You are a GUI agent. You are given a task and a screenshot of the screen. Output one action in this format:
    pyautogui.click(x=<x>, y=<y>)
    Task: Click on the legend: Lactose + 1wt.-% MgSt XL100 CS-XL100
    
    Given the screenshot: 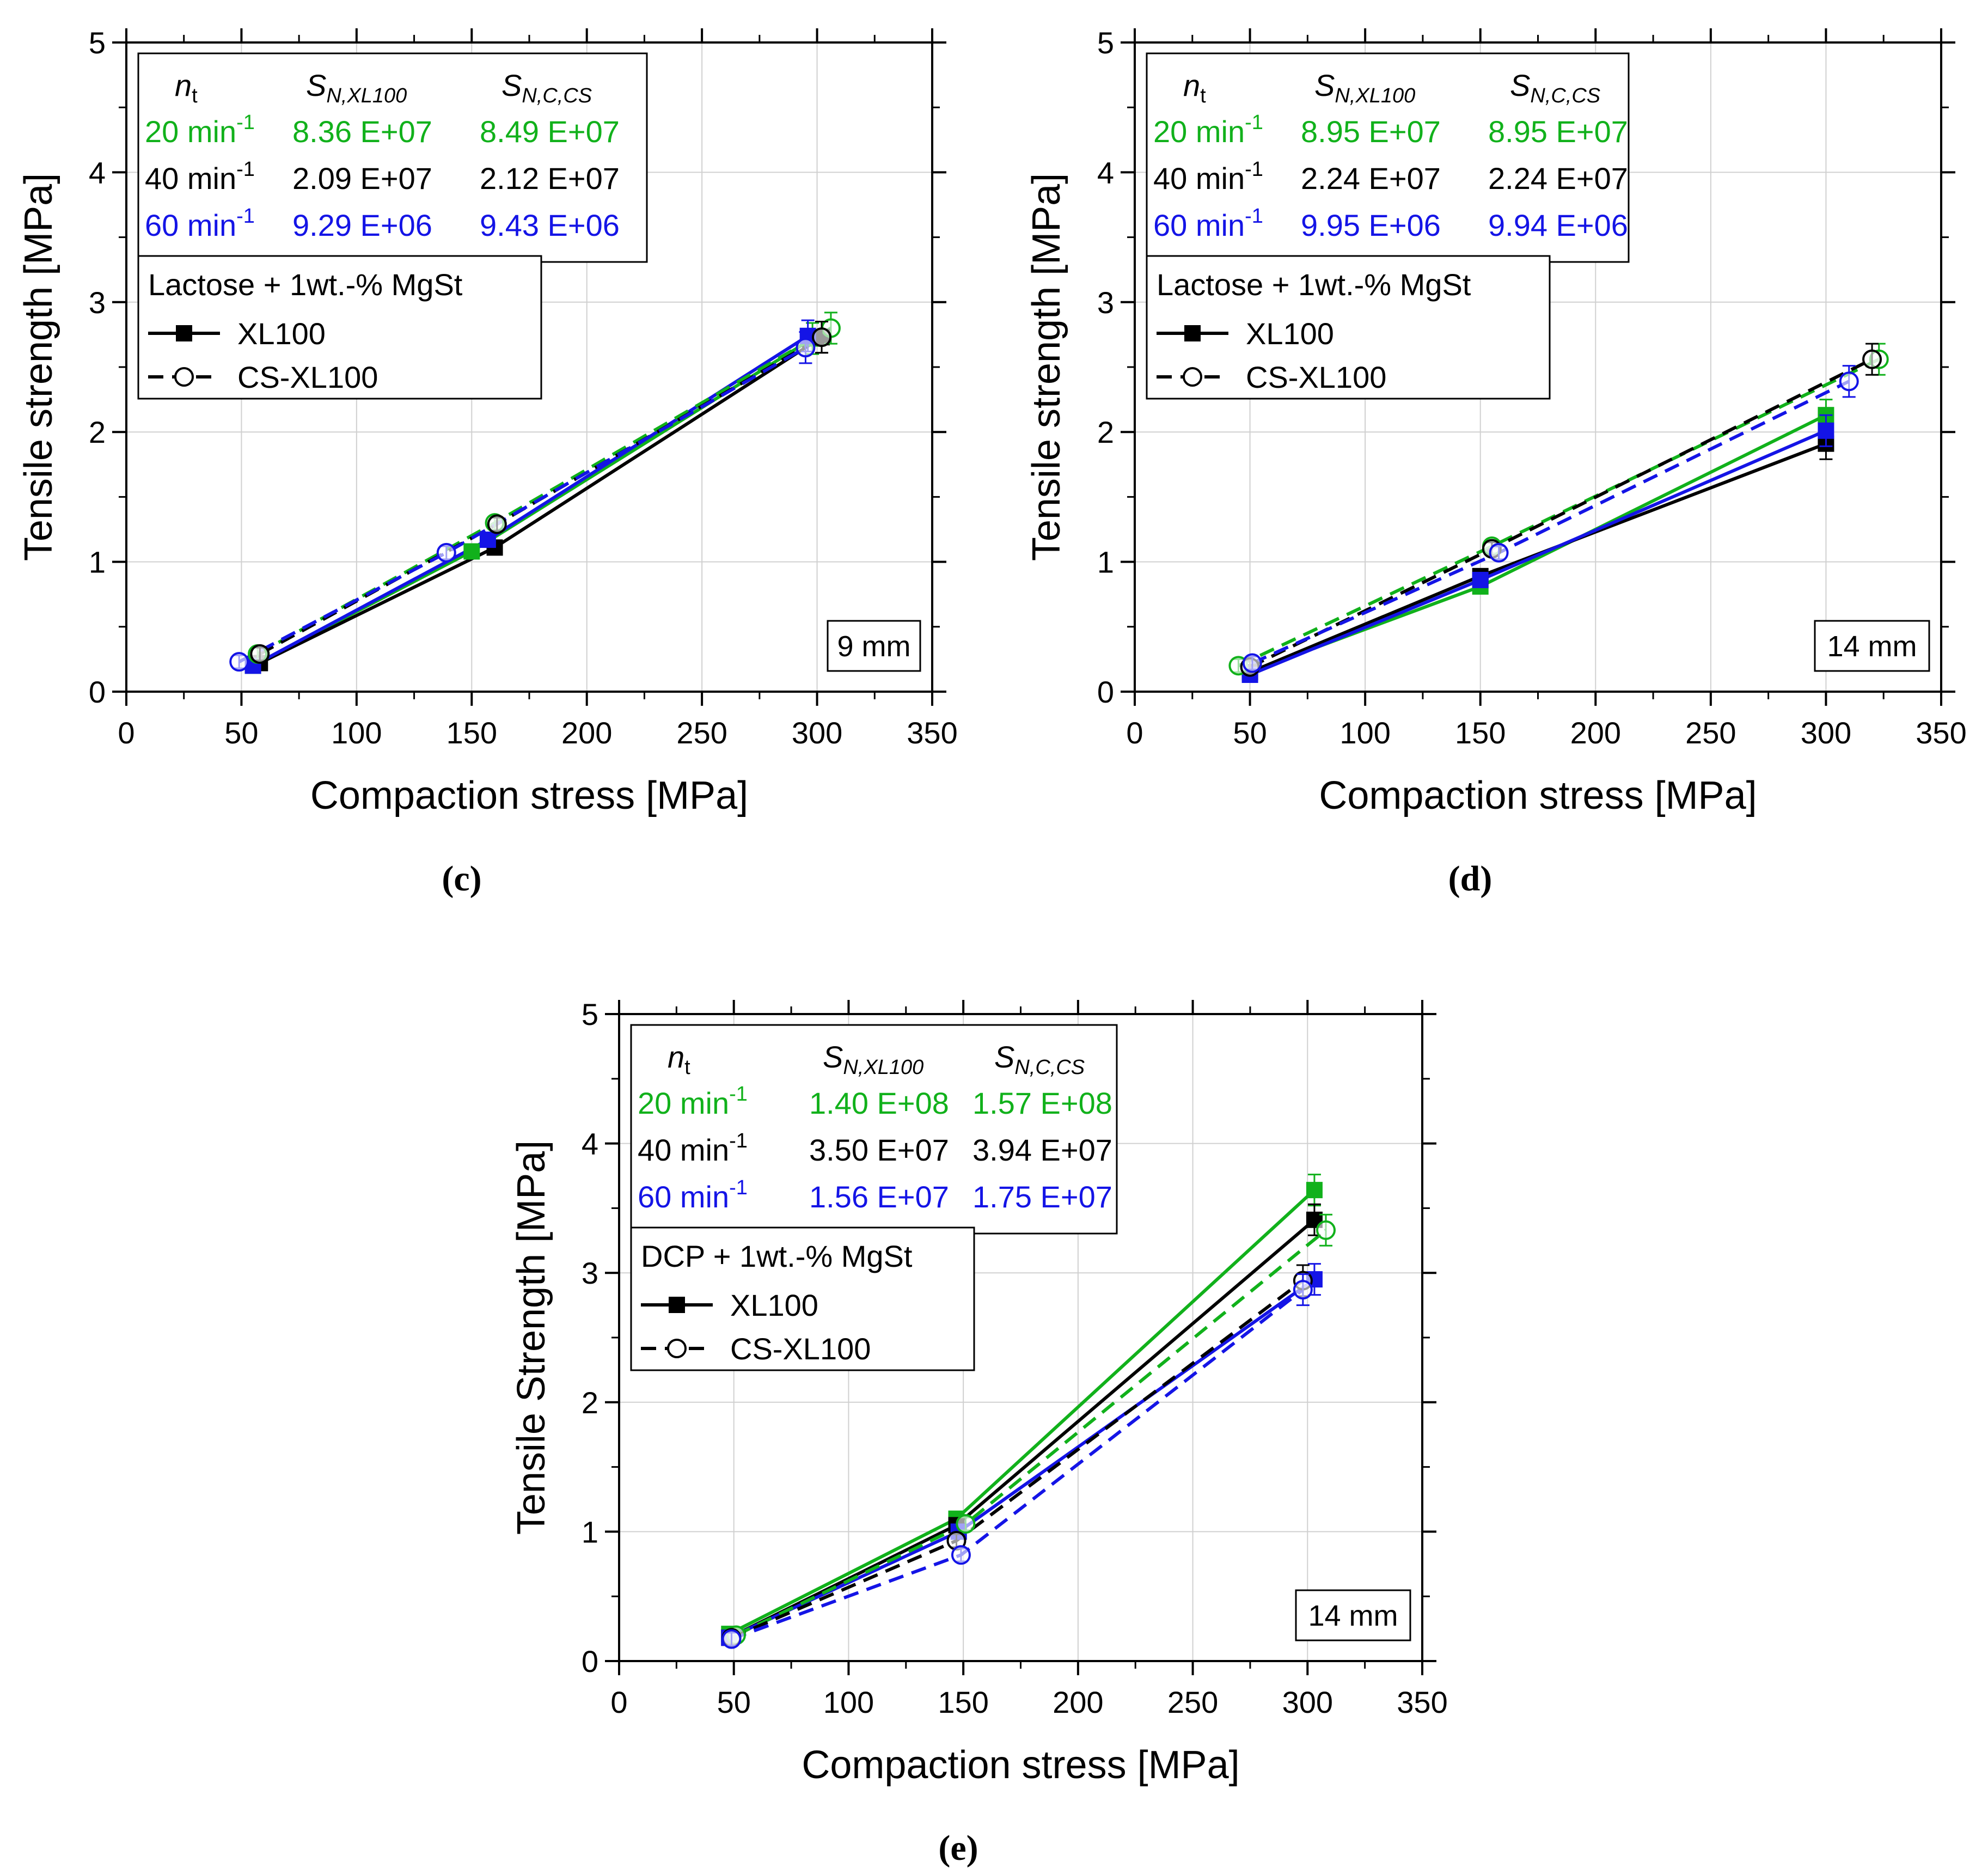 What is the action you would take?
    pyautogui.click(x=1348, y=327)
    